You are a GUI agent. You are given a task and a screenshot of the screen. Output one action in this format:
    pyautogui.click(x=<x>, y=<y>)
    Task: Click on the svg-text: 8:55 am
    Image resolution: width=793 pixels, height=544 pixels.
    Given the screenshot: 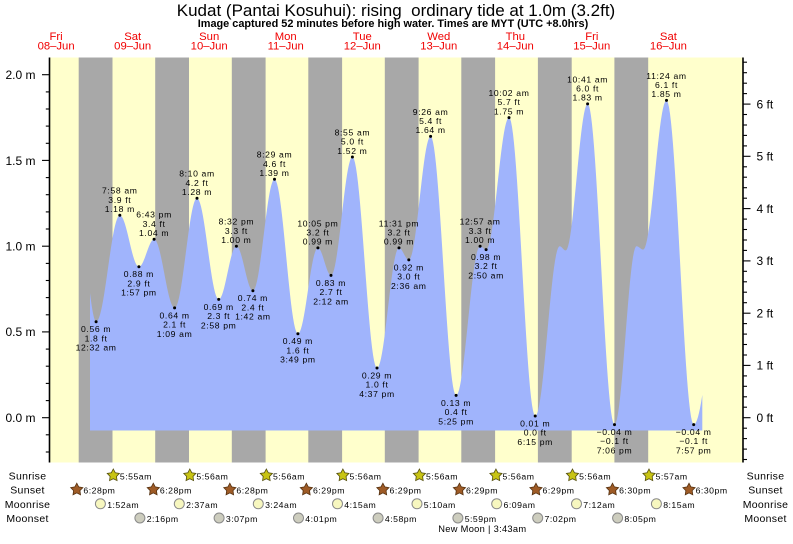 What is the action you would take?
    pyautogui.click(x=353, y=132)
    